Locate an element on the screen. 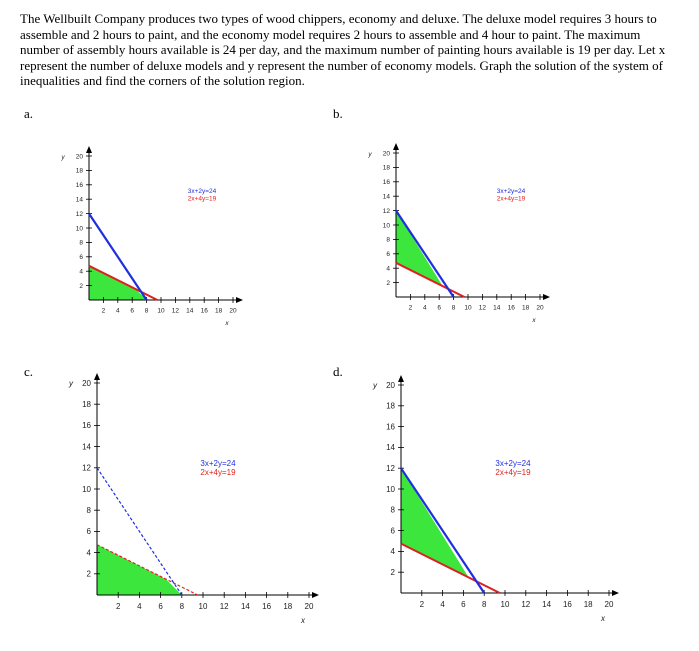 This screenshot has width=699, height=651. option-label-b: b. is located at coordinates (338, 113).